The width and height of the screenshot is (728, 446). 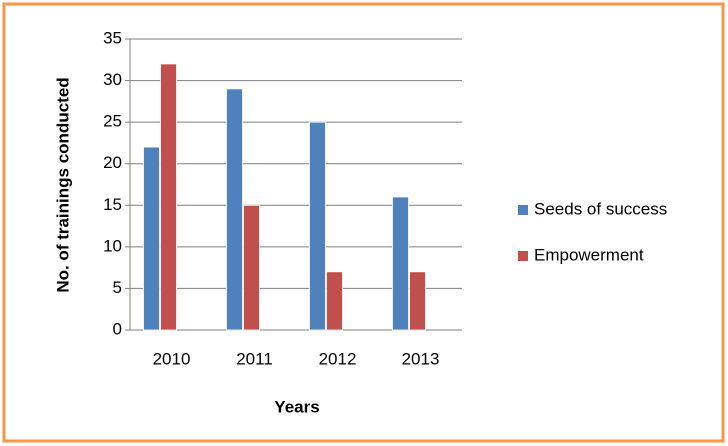 What do you see at coordinates (589, 254) in the screenshot?
I see `legend-label: Empowerment` at bounding box center [589, 254].